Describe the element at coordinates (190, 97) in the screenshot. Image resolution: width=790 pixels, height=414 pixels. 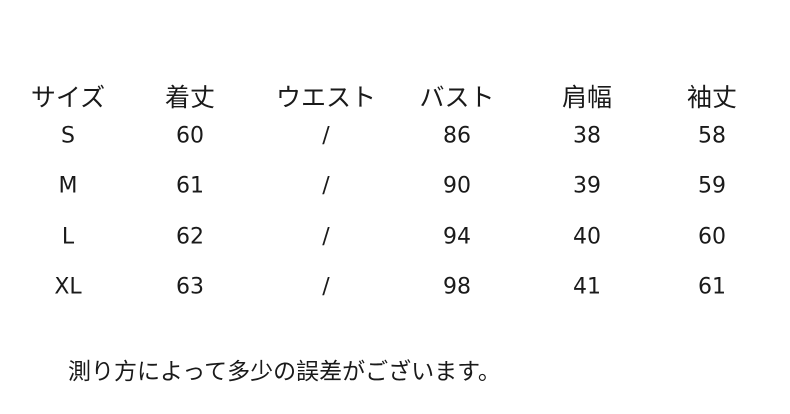
I see `column-header: 着丈` at that location.